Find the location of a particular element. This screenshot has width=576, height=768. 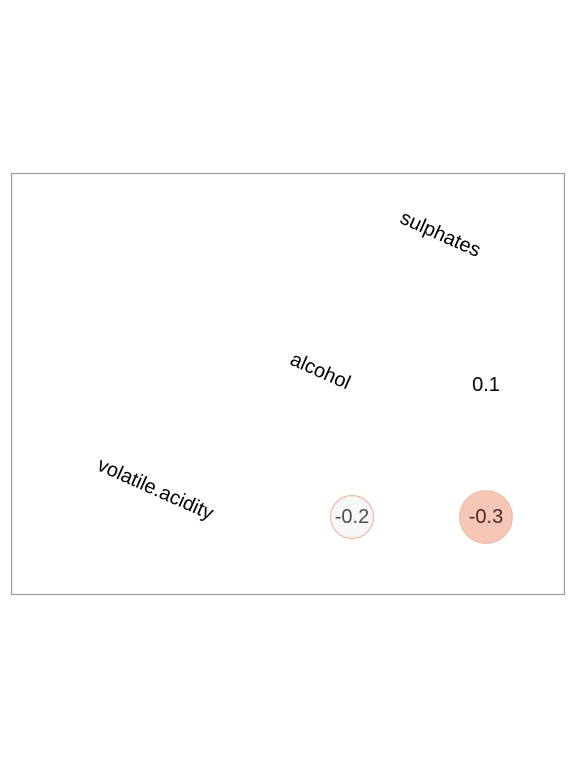

cell-circle-volatile-acidity-sulphates is located at coordinates (486, 517).